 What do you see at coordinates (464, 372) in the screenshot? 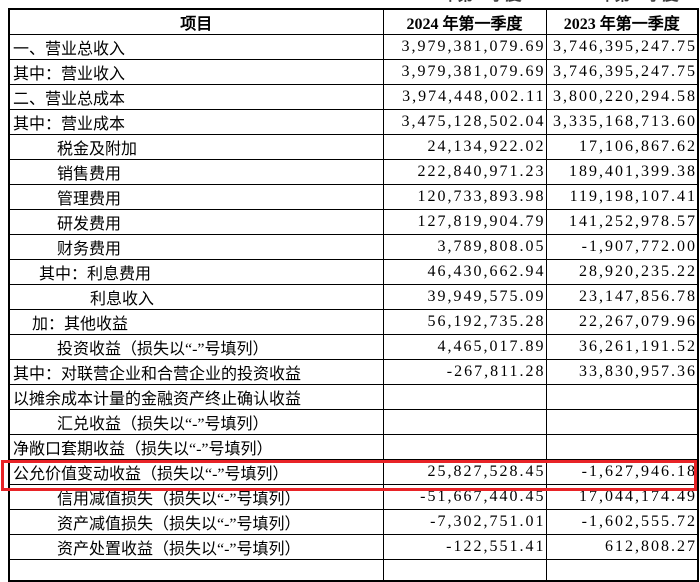
I see `value-2024-cell: -267,811.28` at bounding box center [464, 372].